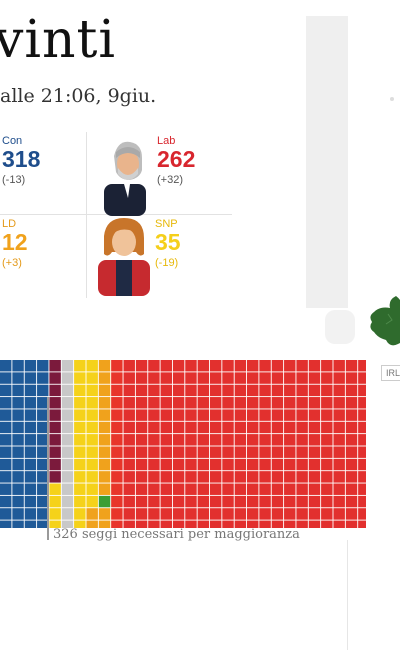 This screenshot has width=400, height=650. What do you see at coordinates (385, 321) in the screenshot?
I see `ireland-map-shape` at bounding box center [385, 321].